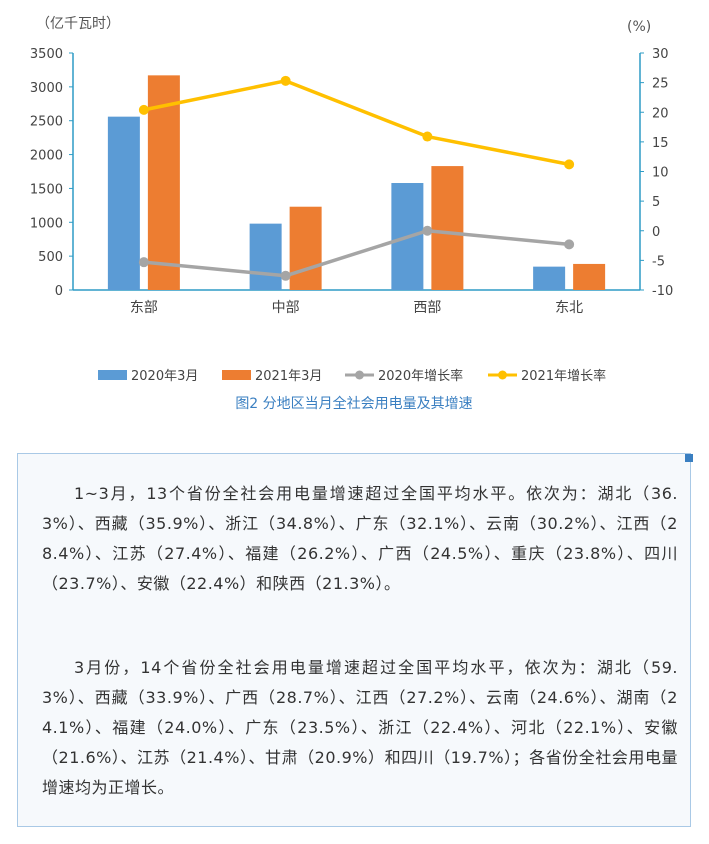 The height and width of the screenshot is (844, 709). I want to click on left-tick-label: 3000, so click(46, 88).